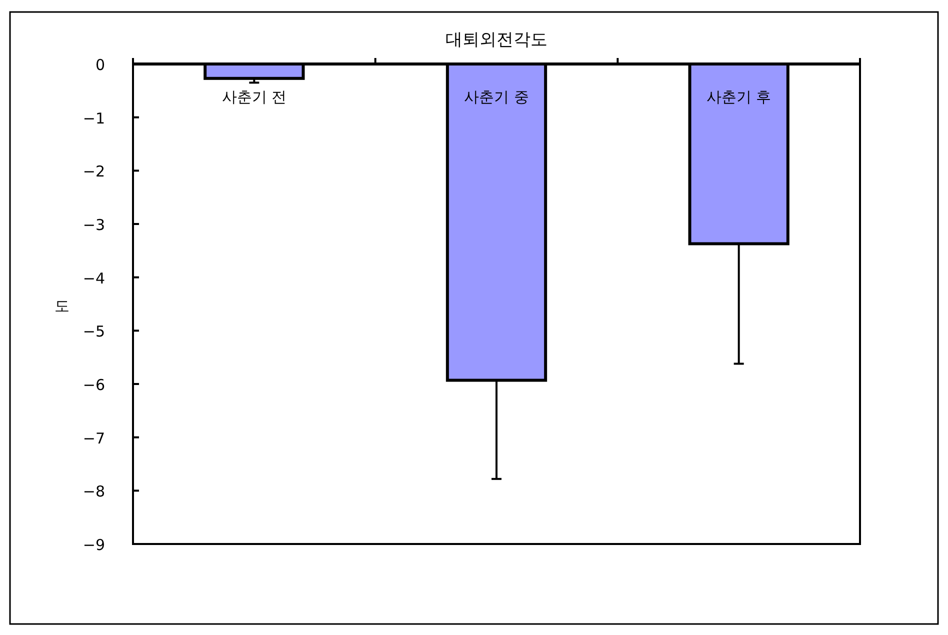  Describe the element at coordinates (254, 97) in the screenshot. I see `x-tick-label: 사춘기 전` at that location.